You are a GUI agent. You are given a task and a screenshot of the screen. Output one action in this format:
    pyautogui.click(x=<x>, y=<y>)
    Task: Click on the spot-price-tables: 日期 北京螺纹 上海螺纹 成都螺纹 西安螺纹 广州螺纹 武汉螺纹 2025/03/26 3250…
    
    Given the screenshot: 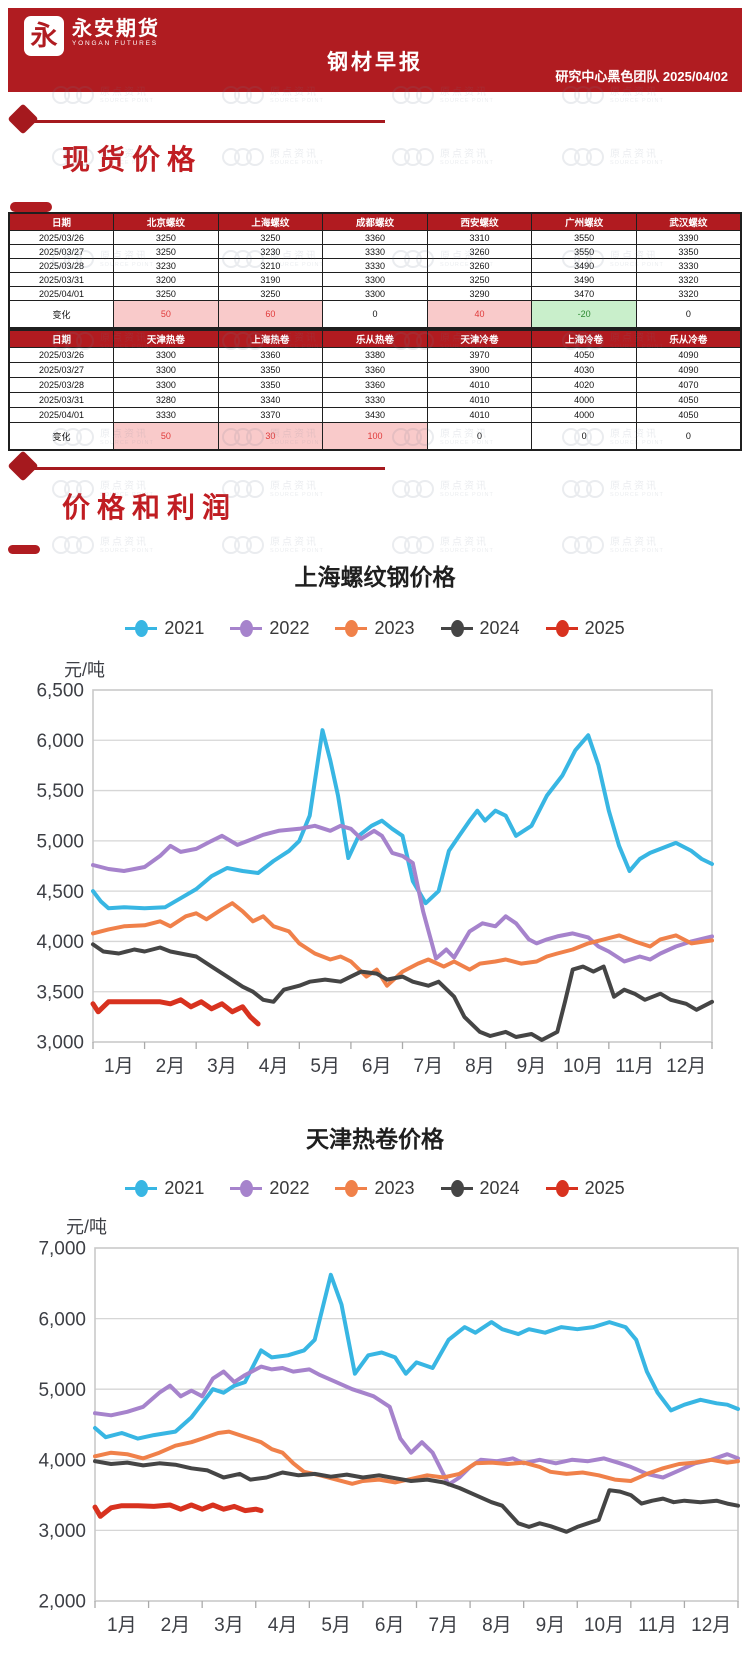 What is the action you would take?
    pyautogui.click(x=375, y=331)
    